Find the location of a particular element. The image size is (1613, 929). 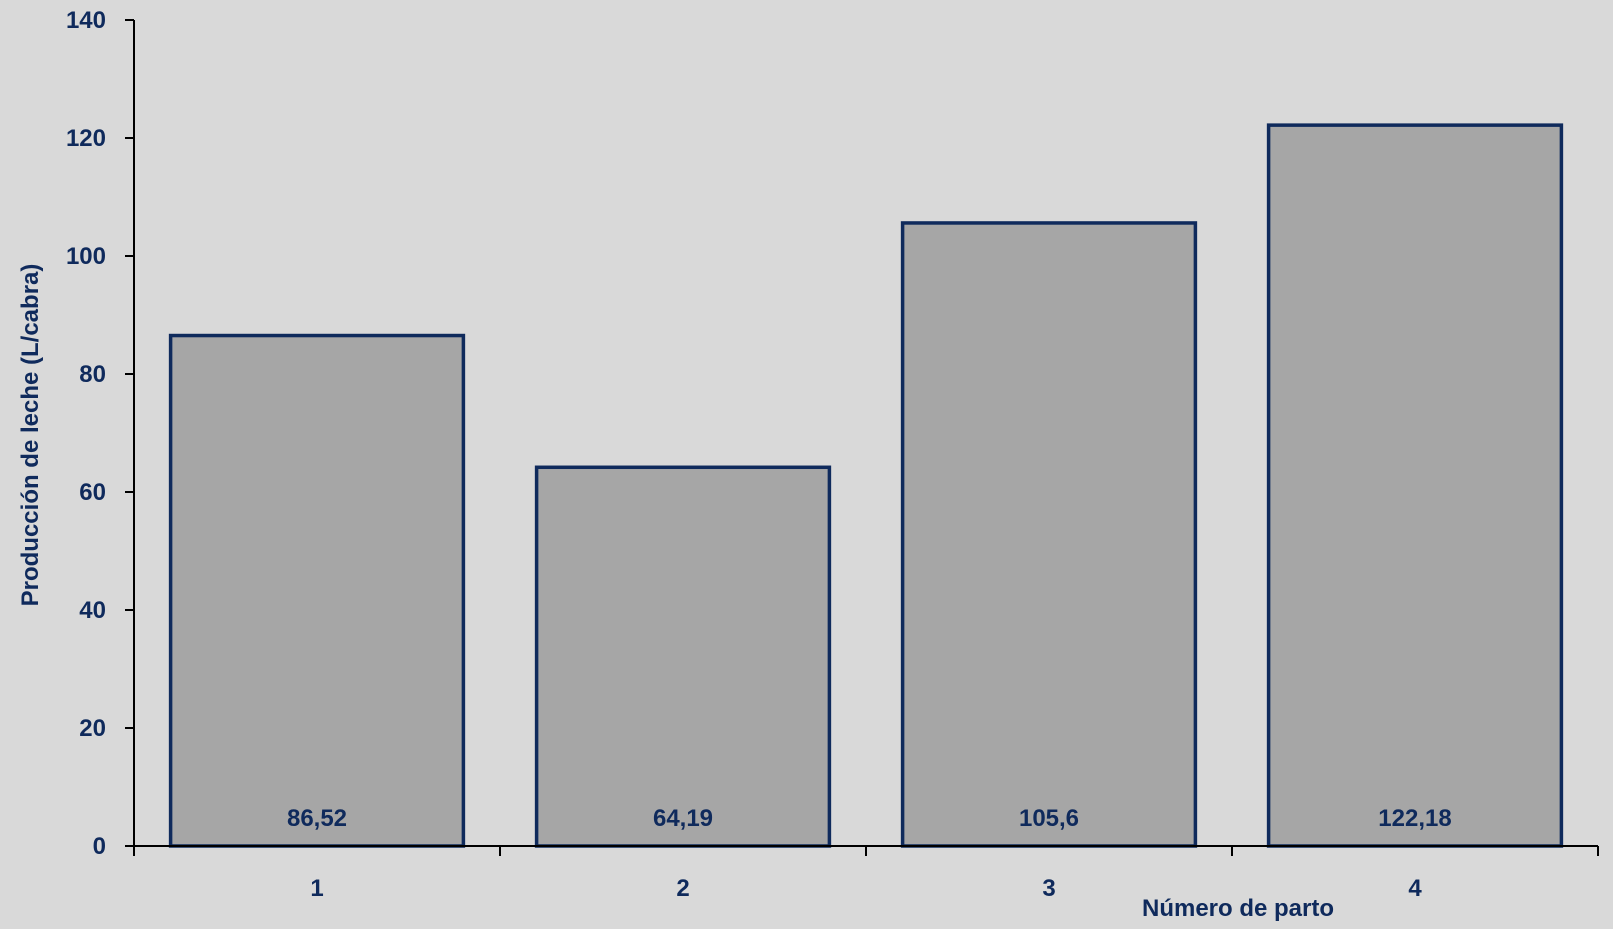

y-tick-label: 40 is located at coordinates (92, 610).